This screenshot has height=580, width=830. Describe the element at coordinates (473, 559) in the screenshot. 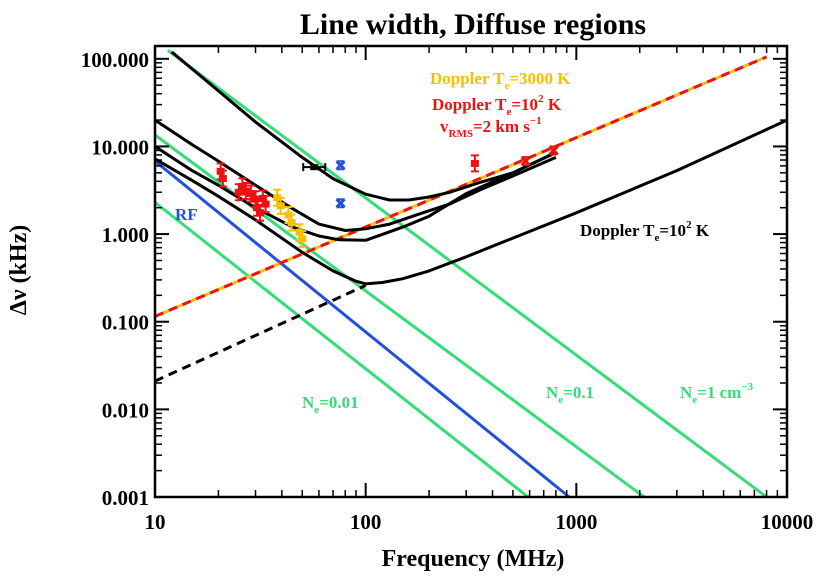

I see `x-axis-label: Frequency (MHz)` at that location.